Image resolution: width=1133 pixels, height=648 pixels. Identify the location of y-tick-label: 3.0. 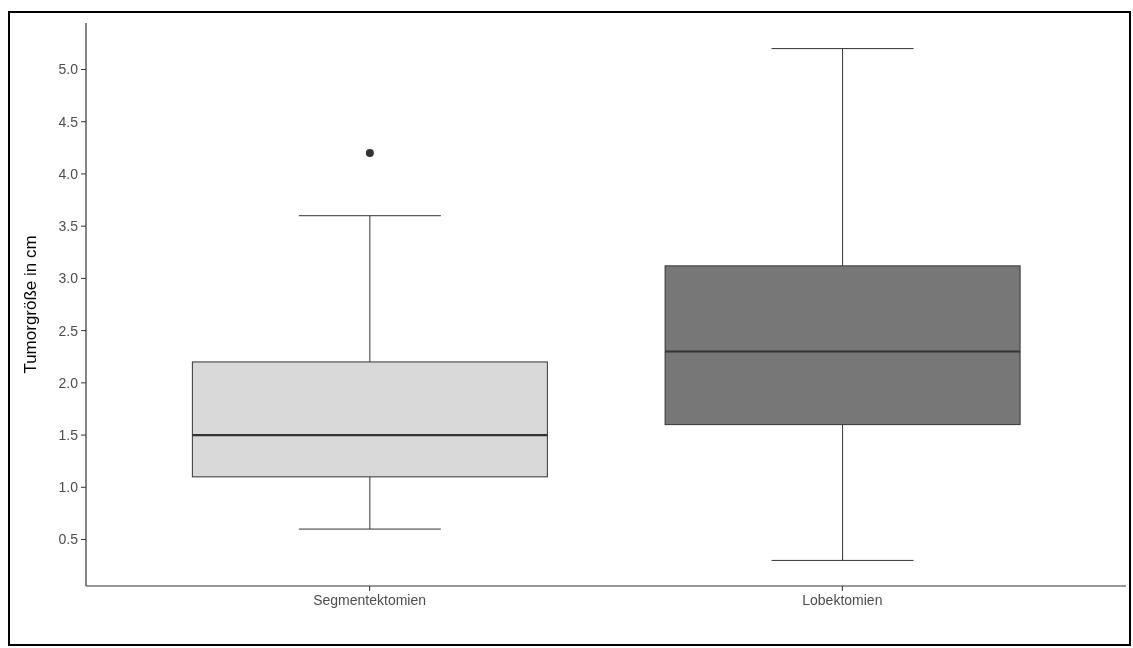
(68, 278).